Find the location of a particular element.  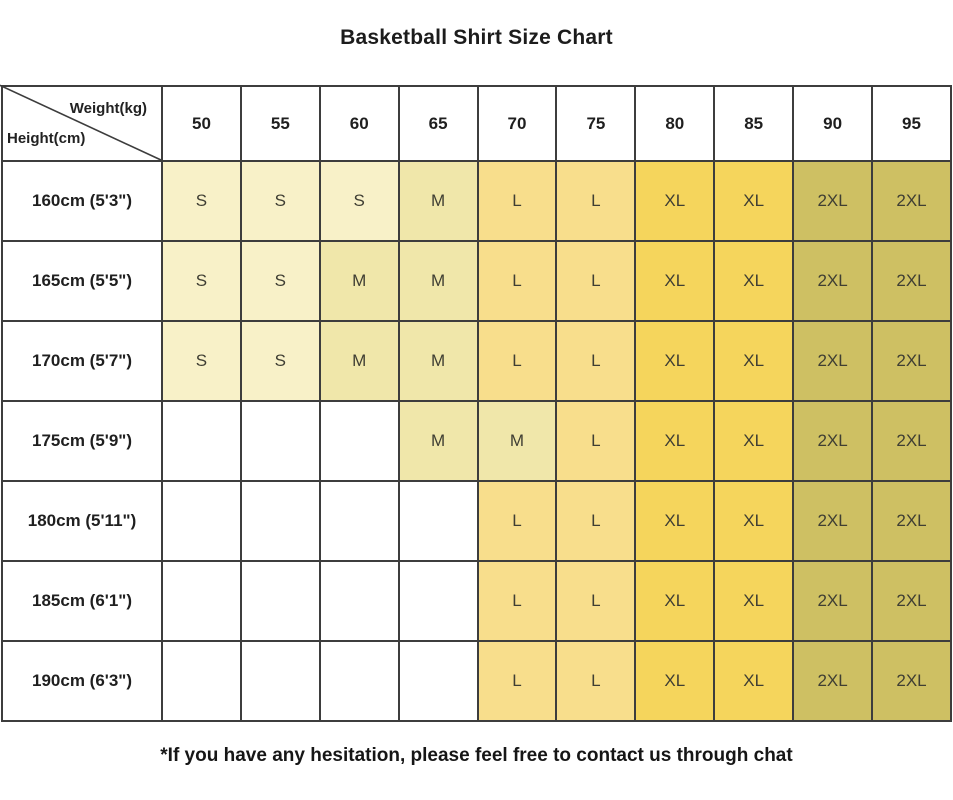

table-row: 190cm (6'3") L L XL XL 2XL 2XL is located at coordinates (476, 681).